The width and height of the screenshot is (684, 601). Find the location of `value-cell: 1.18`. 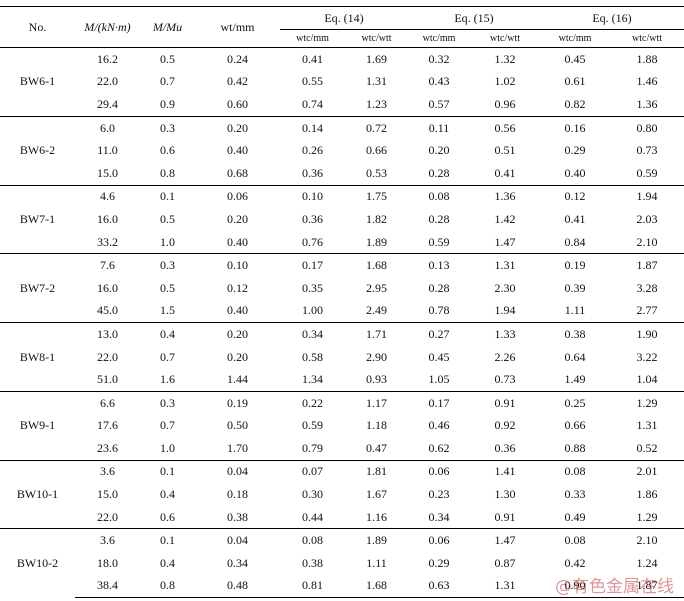

value-cell: 1.18 is located at coordinates (376, 425).